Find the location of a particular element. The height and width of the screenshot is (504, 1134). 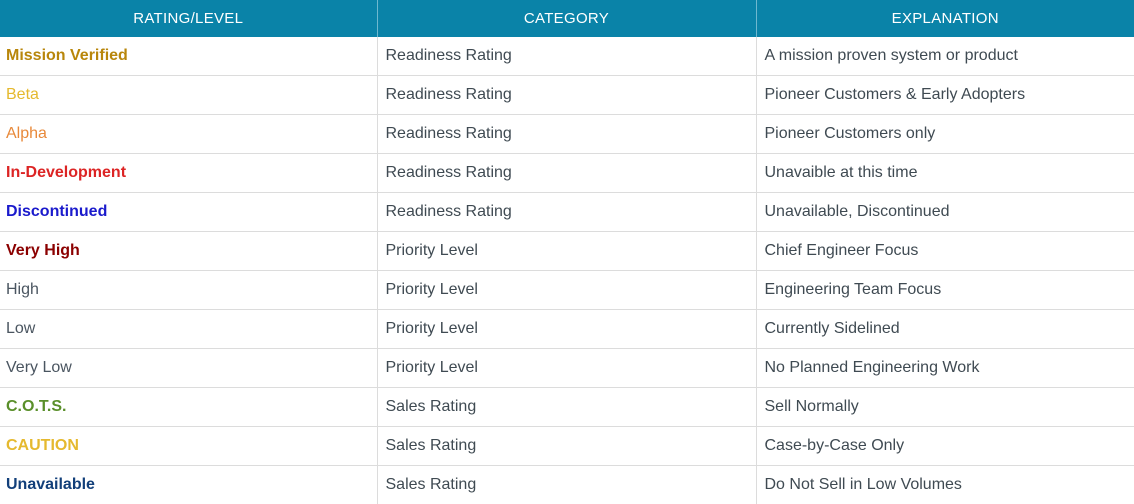

rating-cell: Very High is located at coordinates (188, 251).